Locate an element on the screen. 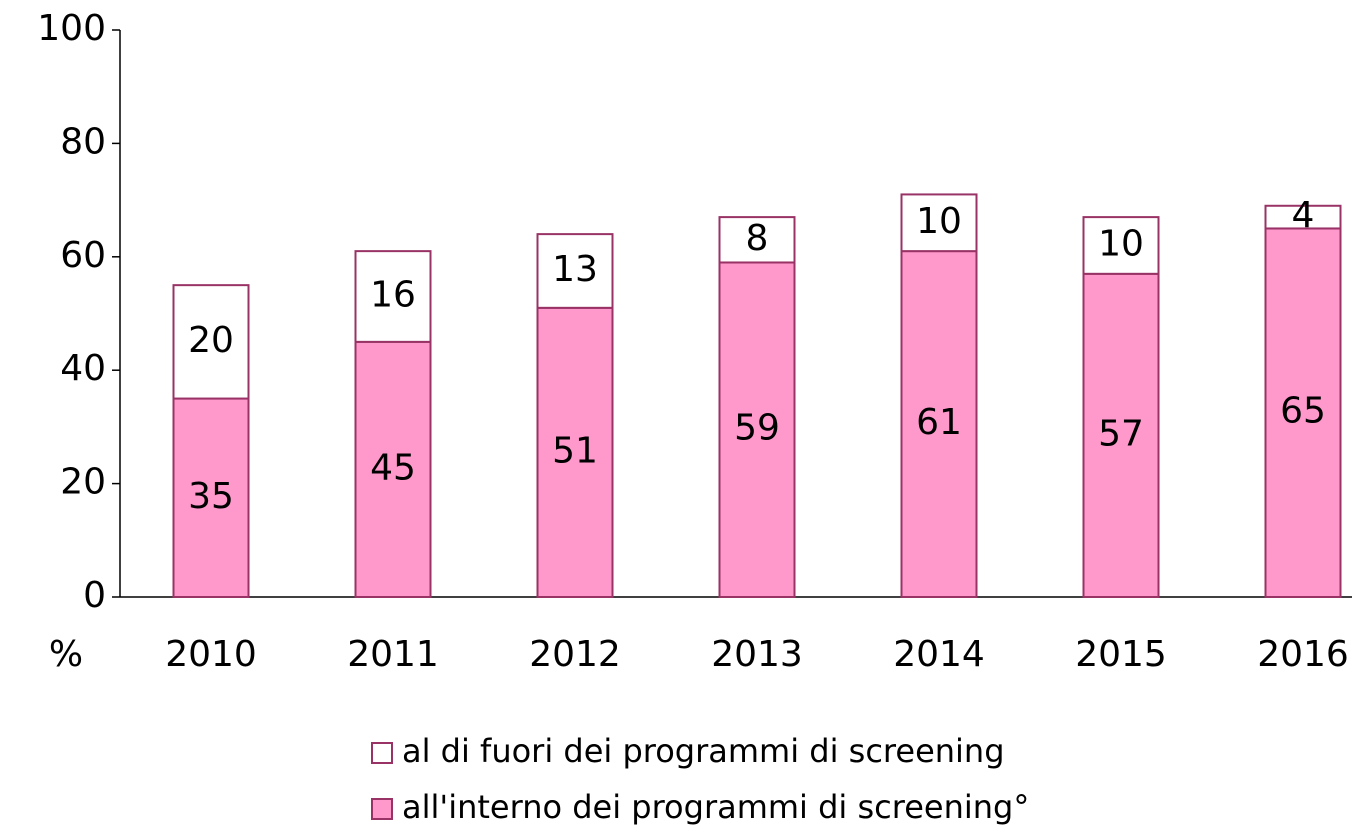 This screenshot has height=839, width=1352. y-tick-label: 80 is located at coordinates (83, 141).